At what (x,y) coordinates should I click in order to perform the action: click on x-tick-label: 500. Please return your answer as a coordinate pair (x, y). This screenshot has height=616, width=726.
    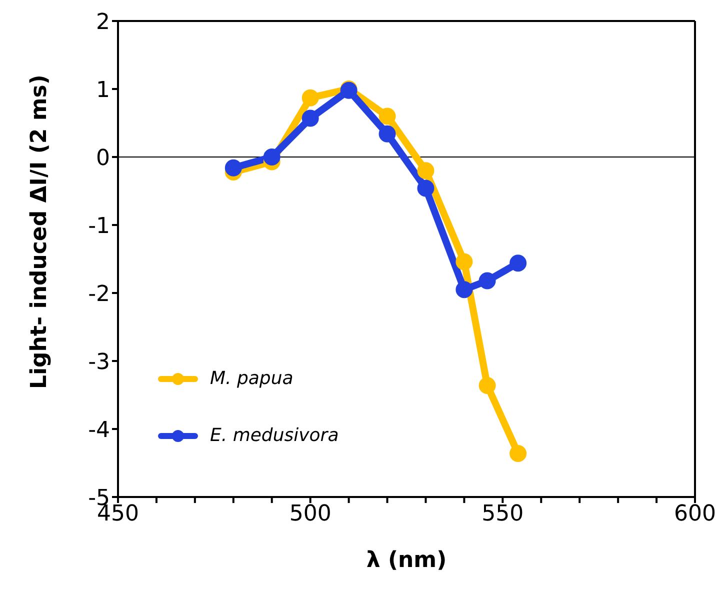
    Looking at the image, I should click on (310, 514).